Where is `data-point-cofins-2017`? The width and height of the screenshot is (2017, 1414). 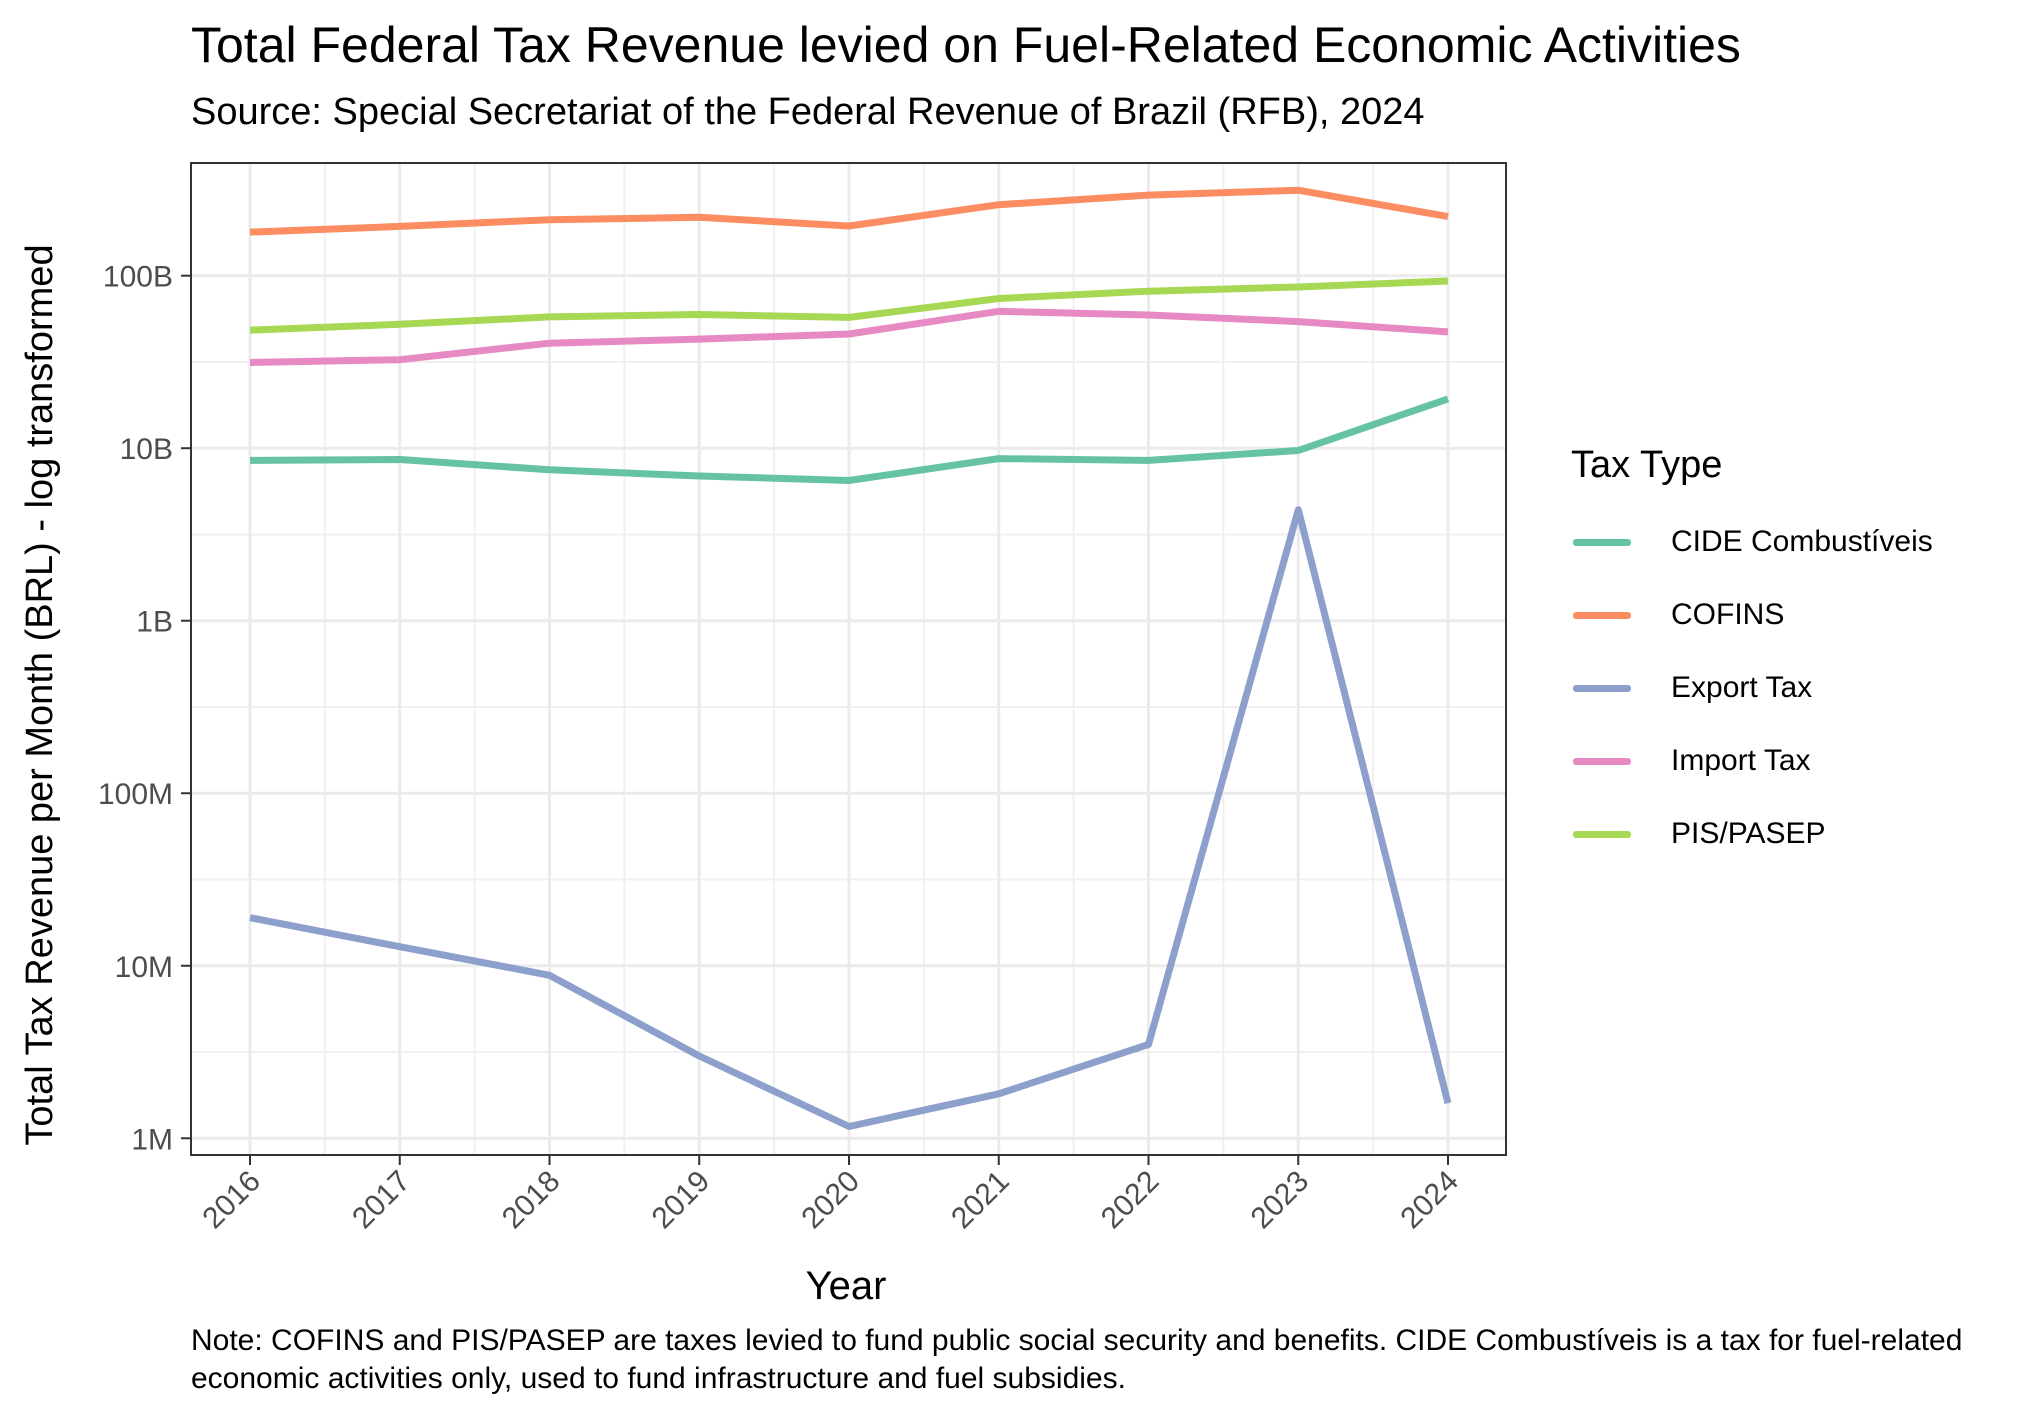
data-point-cofins-2017 is located at coordinates (399, 226).